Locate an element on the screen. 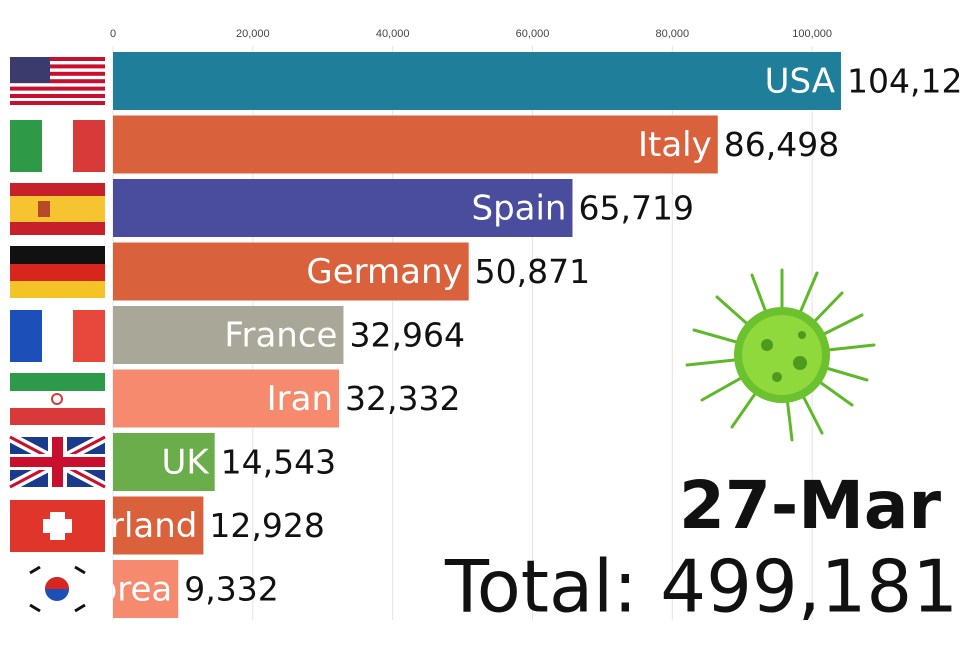 This screenshot has width=964, height=670. bar-label-group: Italy is located at coordinates (675, 145).